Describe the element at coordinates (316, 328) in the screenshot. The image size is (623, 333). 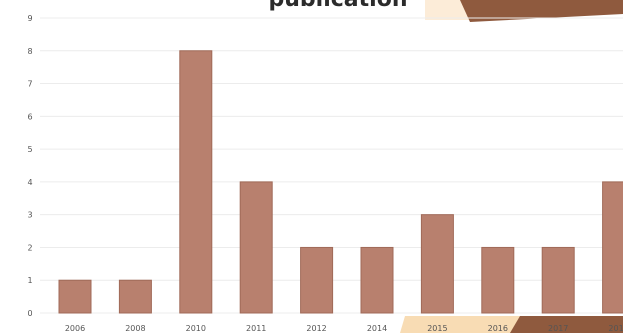
I see `x-tick-label: 2012` at that location.